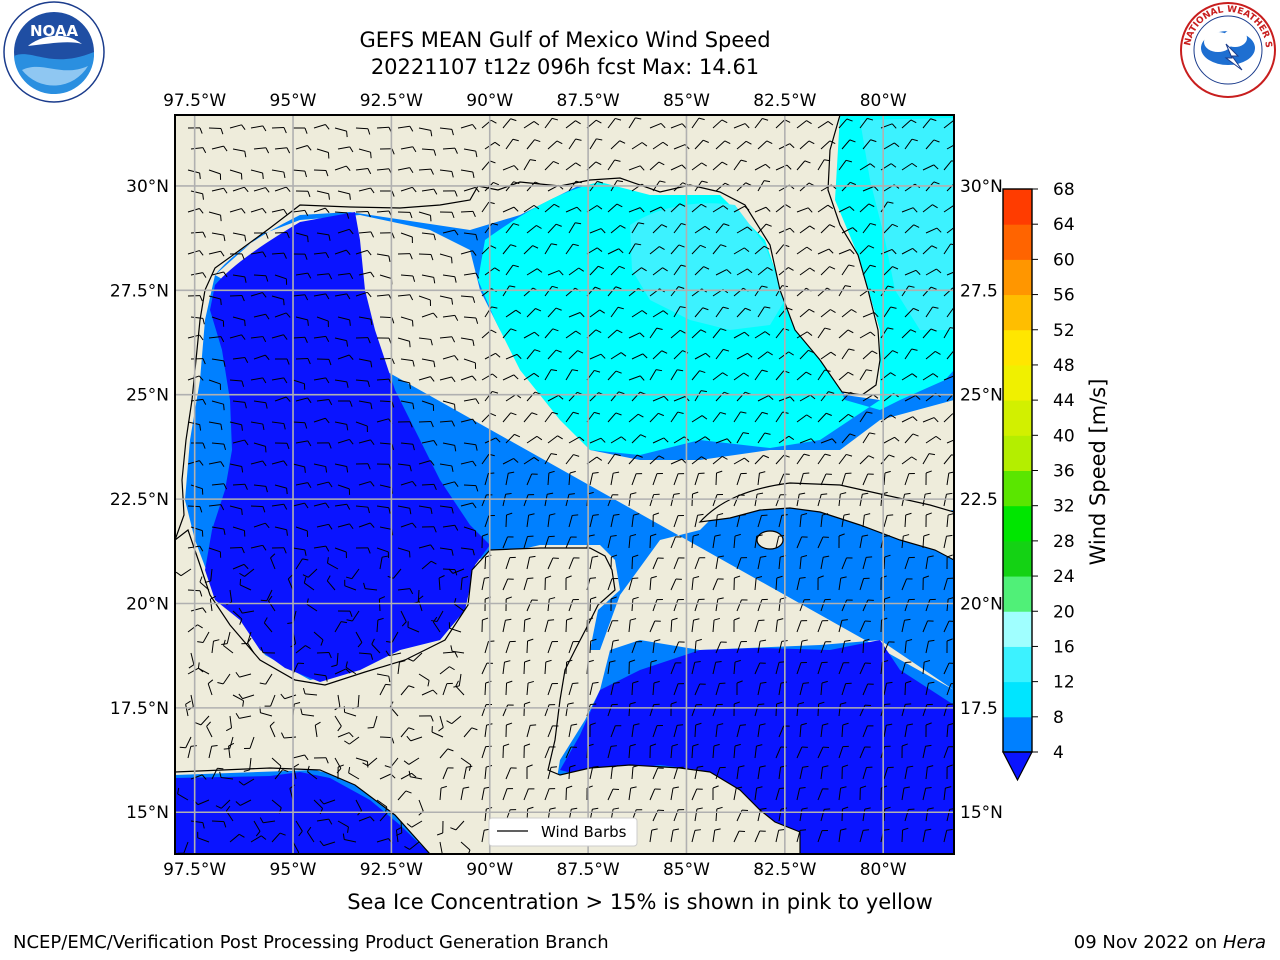 Image resolution: width=1280 pixels, height=960 pixels. Describe the element at coordinates (1017, 347) in the screenshot. I see `colorbar-segment` at that location.